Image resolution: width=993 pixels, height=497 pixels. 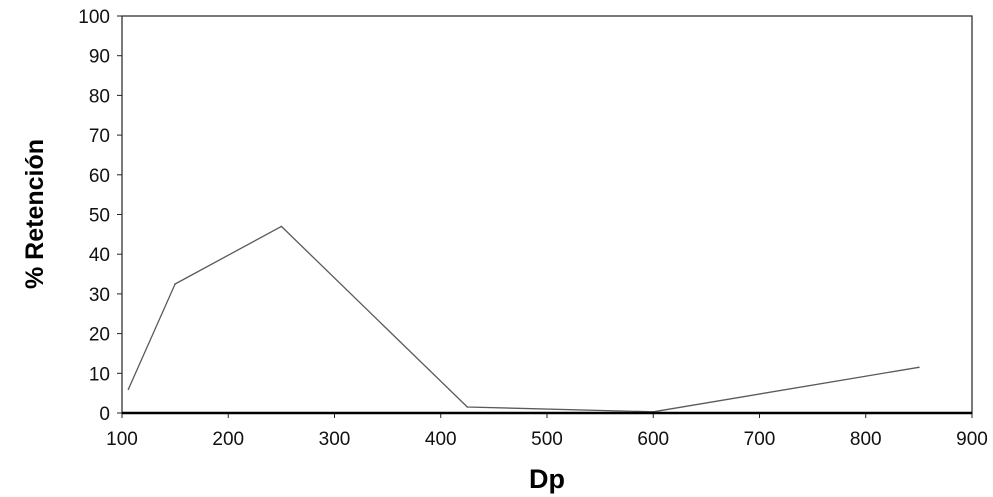 I want to click on x-tick-label: 400, so click(x=441, y=439).